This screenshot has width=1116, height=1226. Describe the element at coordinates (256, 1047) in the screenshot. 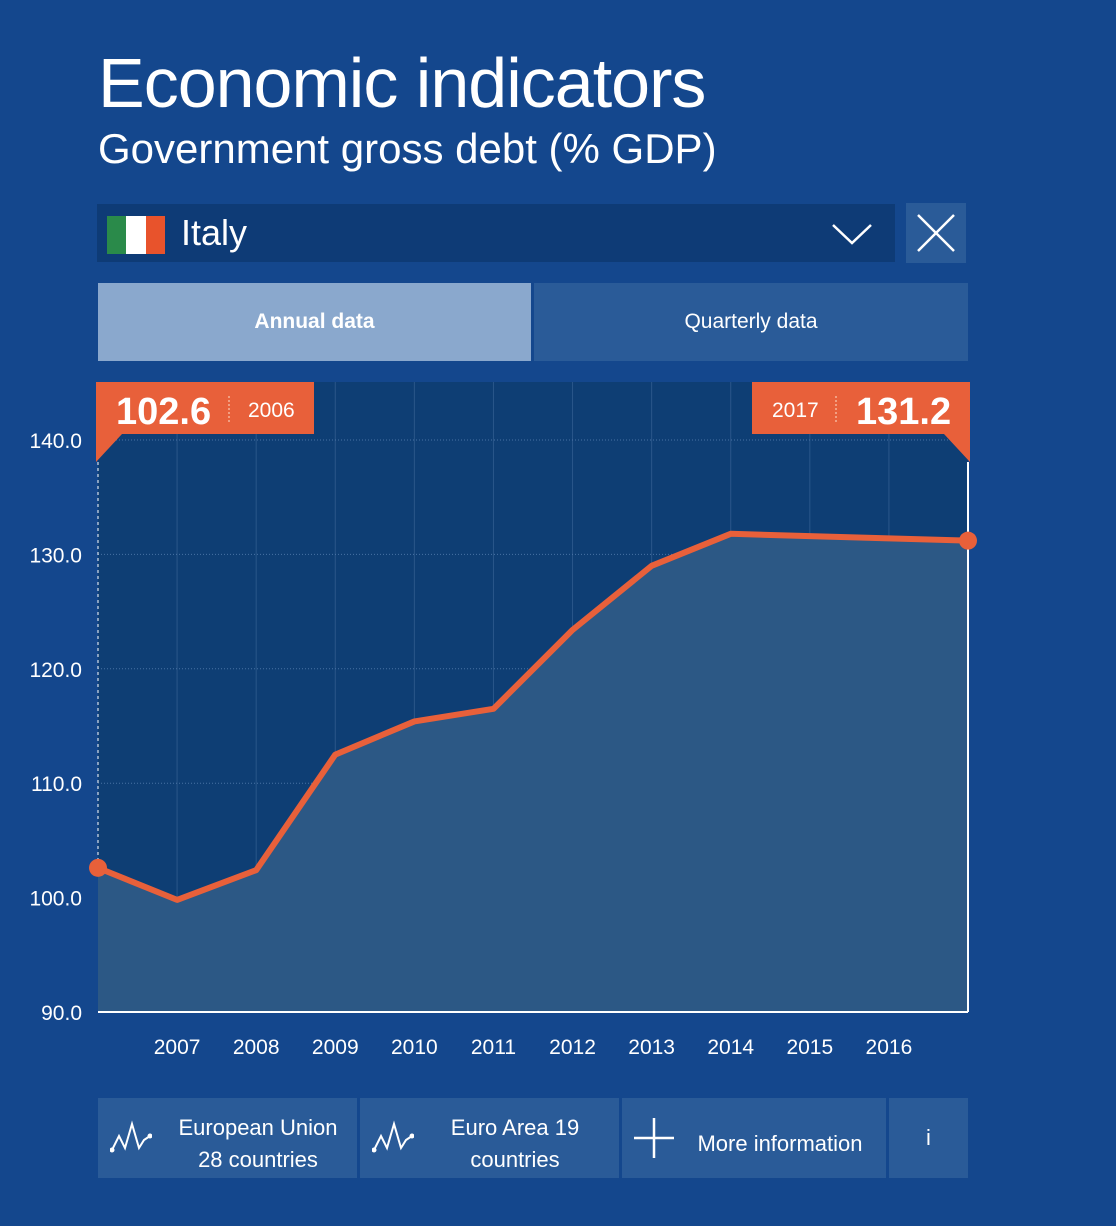

I see `x-tick-label: 2008` at that location.